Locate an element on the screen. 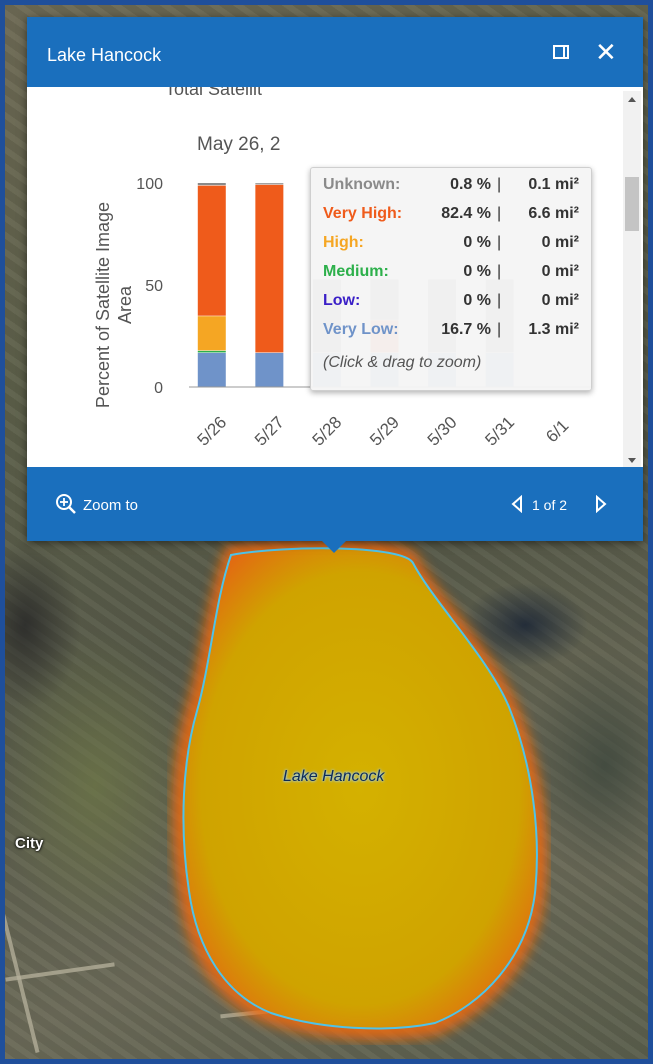  popup-header: Lake Hancock ✕ is located at coordinates (335, 52).